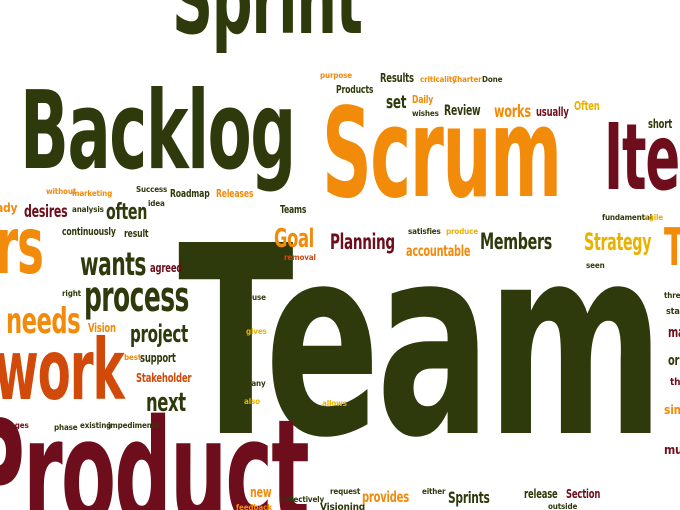 The height and width of the screenshot is (510, 680). I want to click on word-request: request, so click(345, 491).